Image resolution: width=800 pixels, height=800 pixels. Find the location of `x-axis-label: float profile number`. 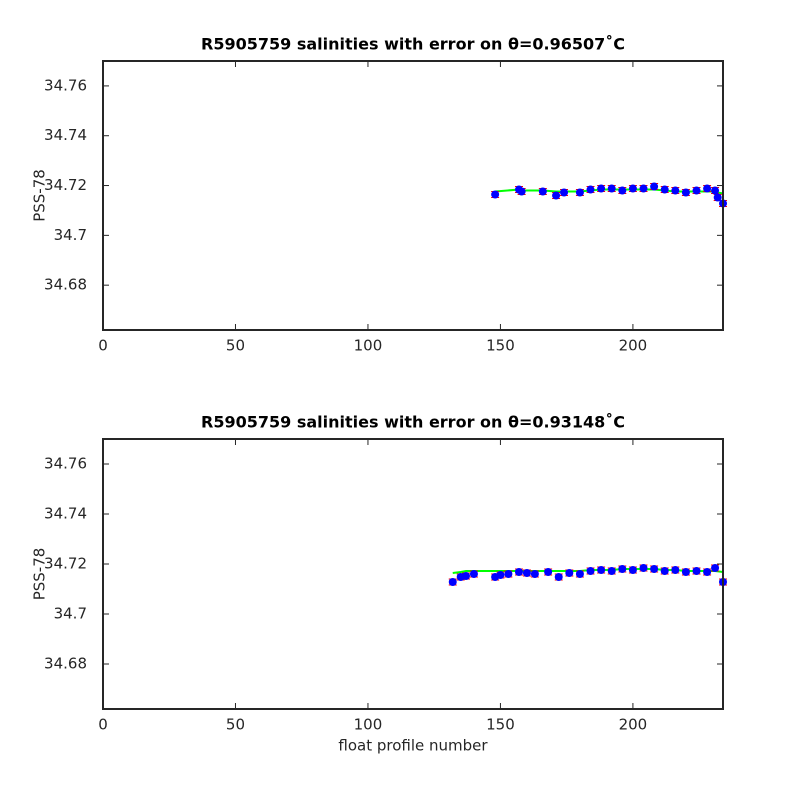

x-axis-label: float profile number is located at coordinates (413, 746).